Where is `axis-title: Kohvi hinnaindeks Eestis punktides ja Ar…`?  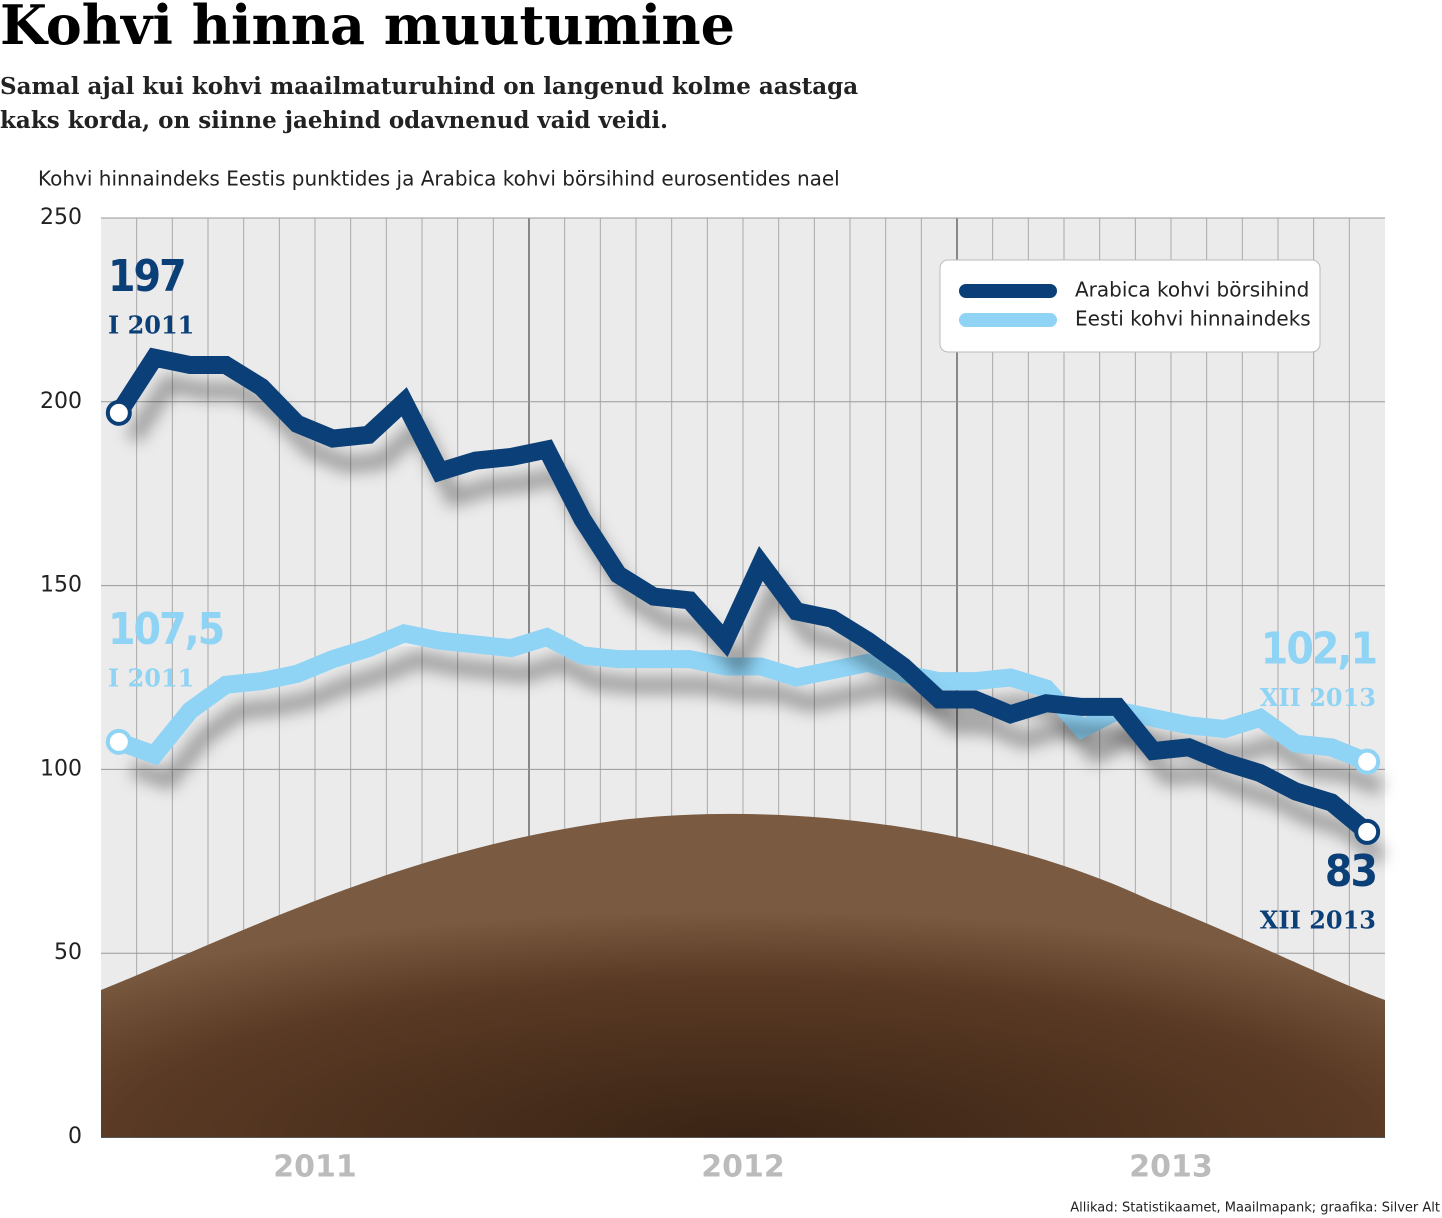
axis-title: Kohvi hinnaindeks Eestis punktides ja Ar… is located at coordinates (439, 179).